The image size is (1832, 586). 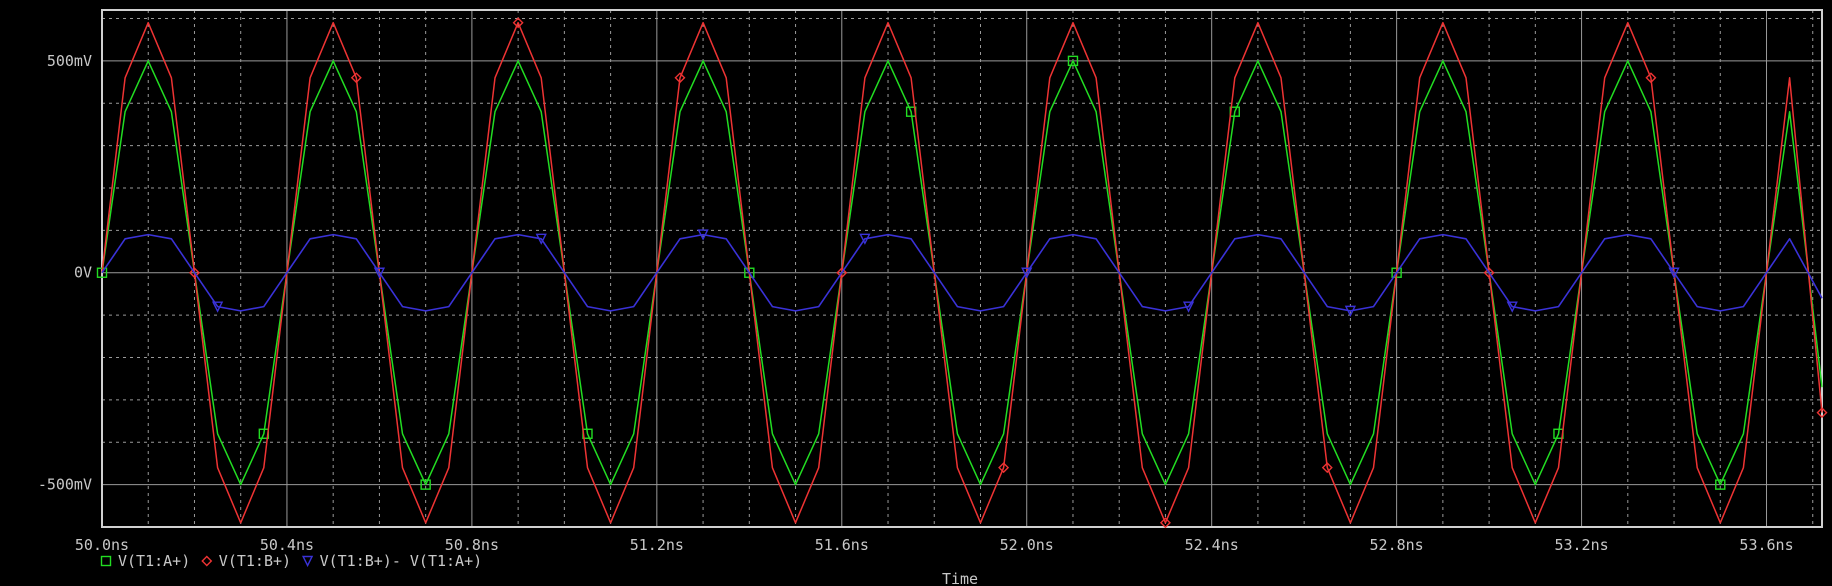 What do you see at coordinates (291, 561) in the screenshot?
I see `legend: V(T1:A+) V(T1:B+) V(T1:B+)- V(T1:A+)` at bounding box center [291, 561].